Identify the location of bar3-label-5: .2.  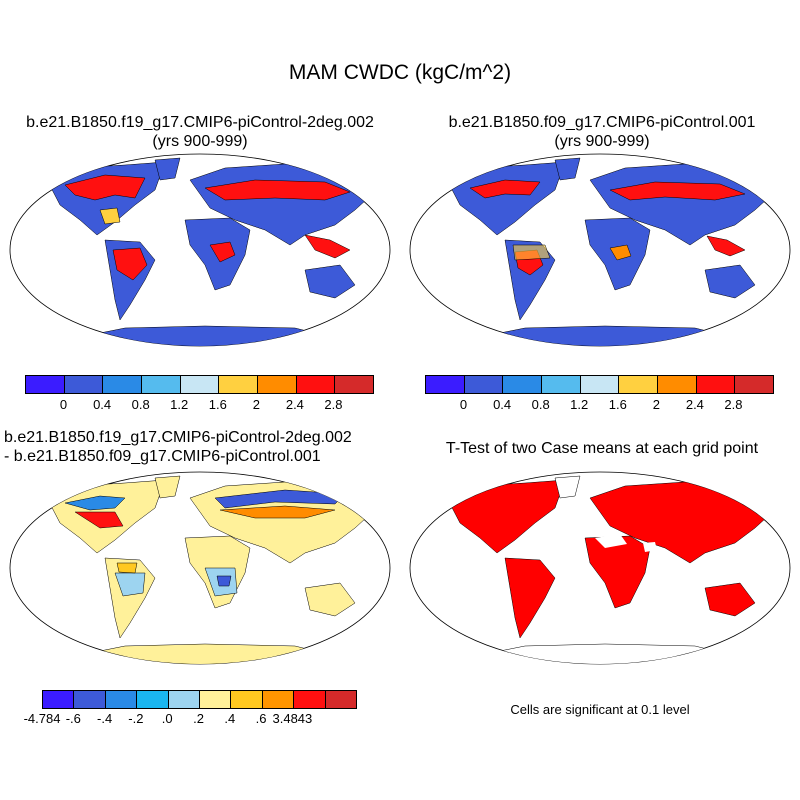
(198, 718).